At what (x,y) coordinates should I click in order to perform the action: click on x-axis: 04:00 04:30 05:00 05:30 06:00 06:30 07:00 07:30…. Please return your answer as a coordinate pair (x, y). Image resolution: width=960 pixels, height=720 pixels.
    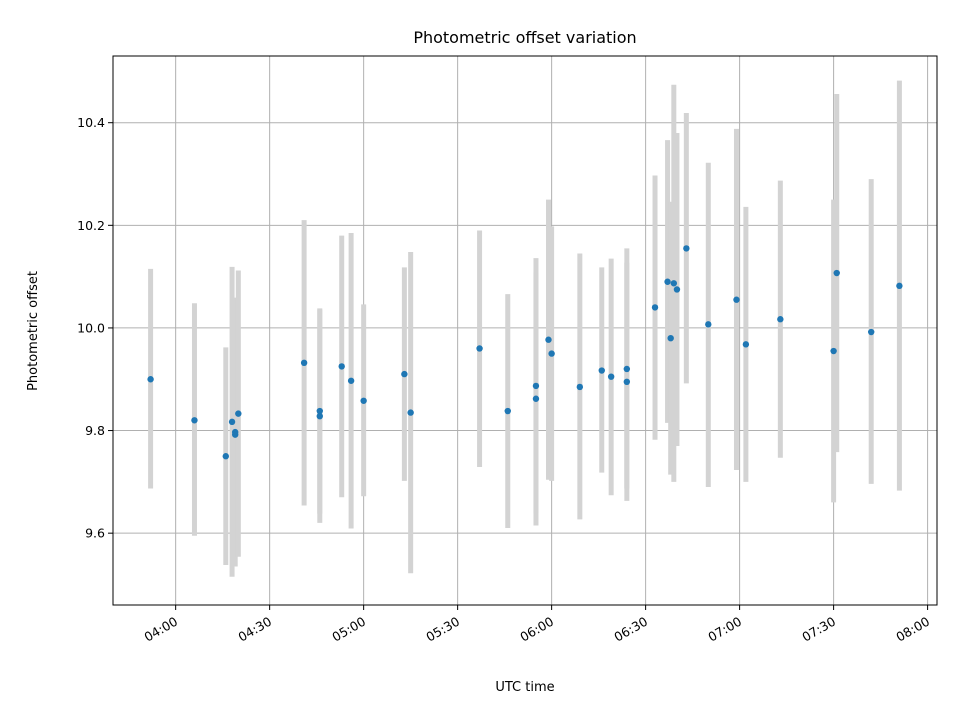
    Looking at the image, I should click on (536, 625).